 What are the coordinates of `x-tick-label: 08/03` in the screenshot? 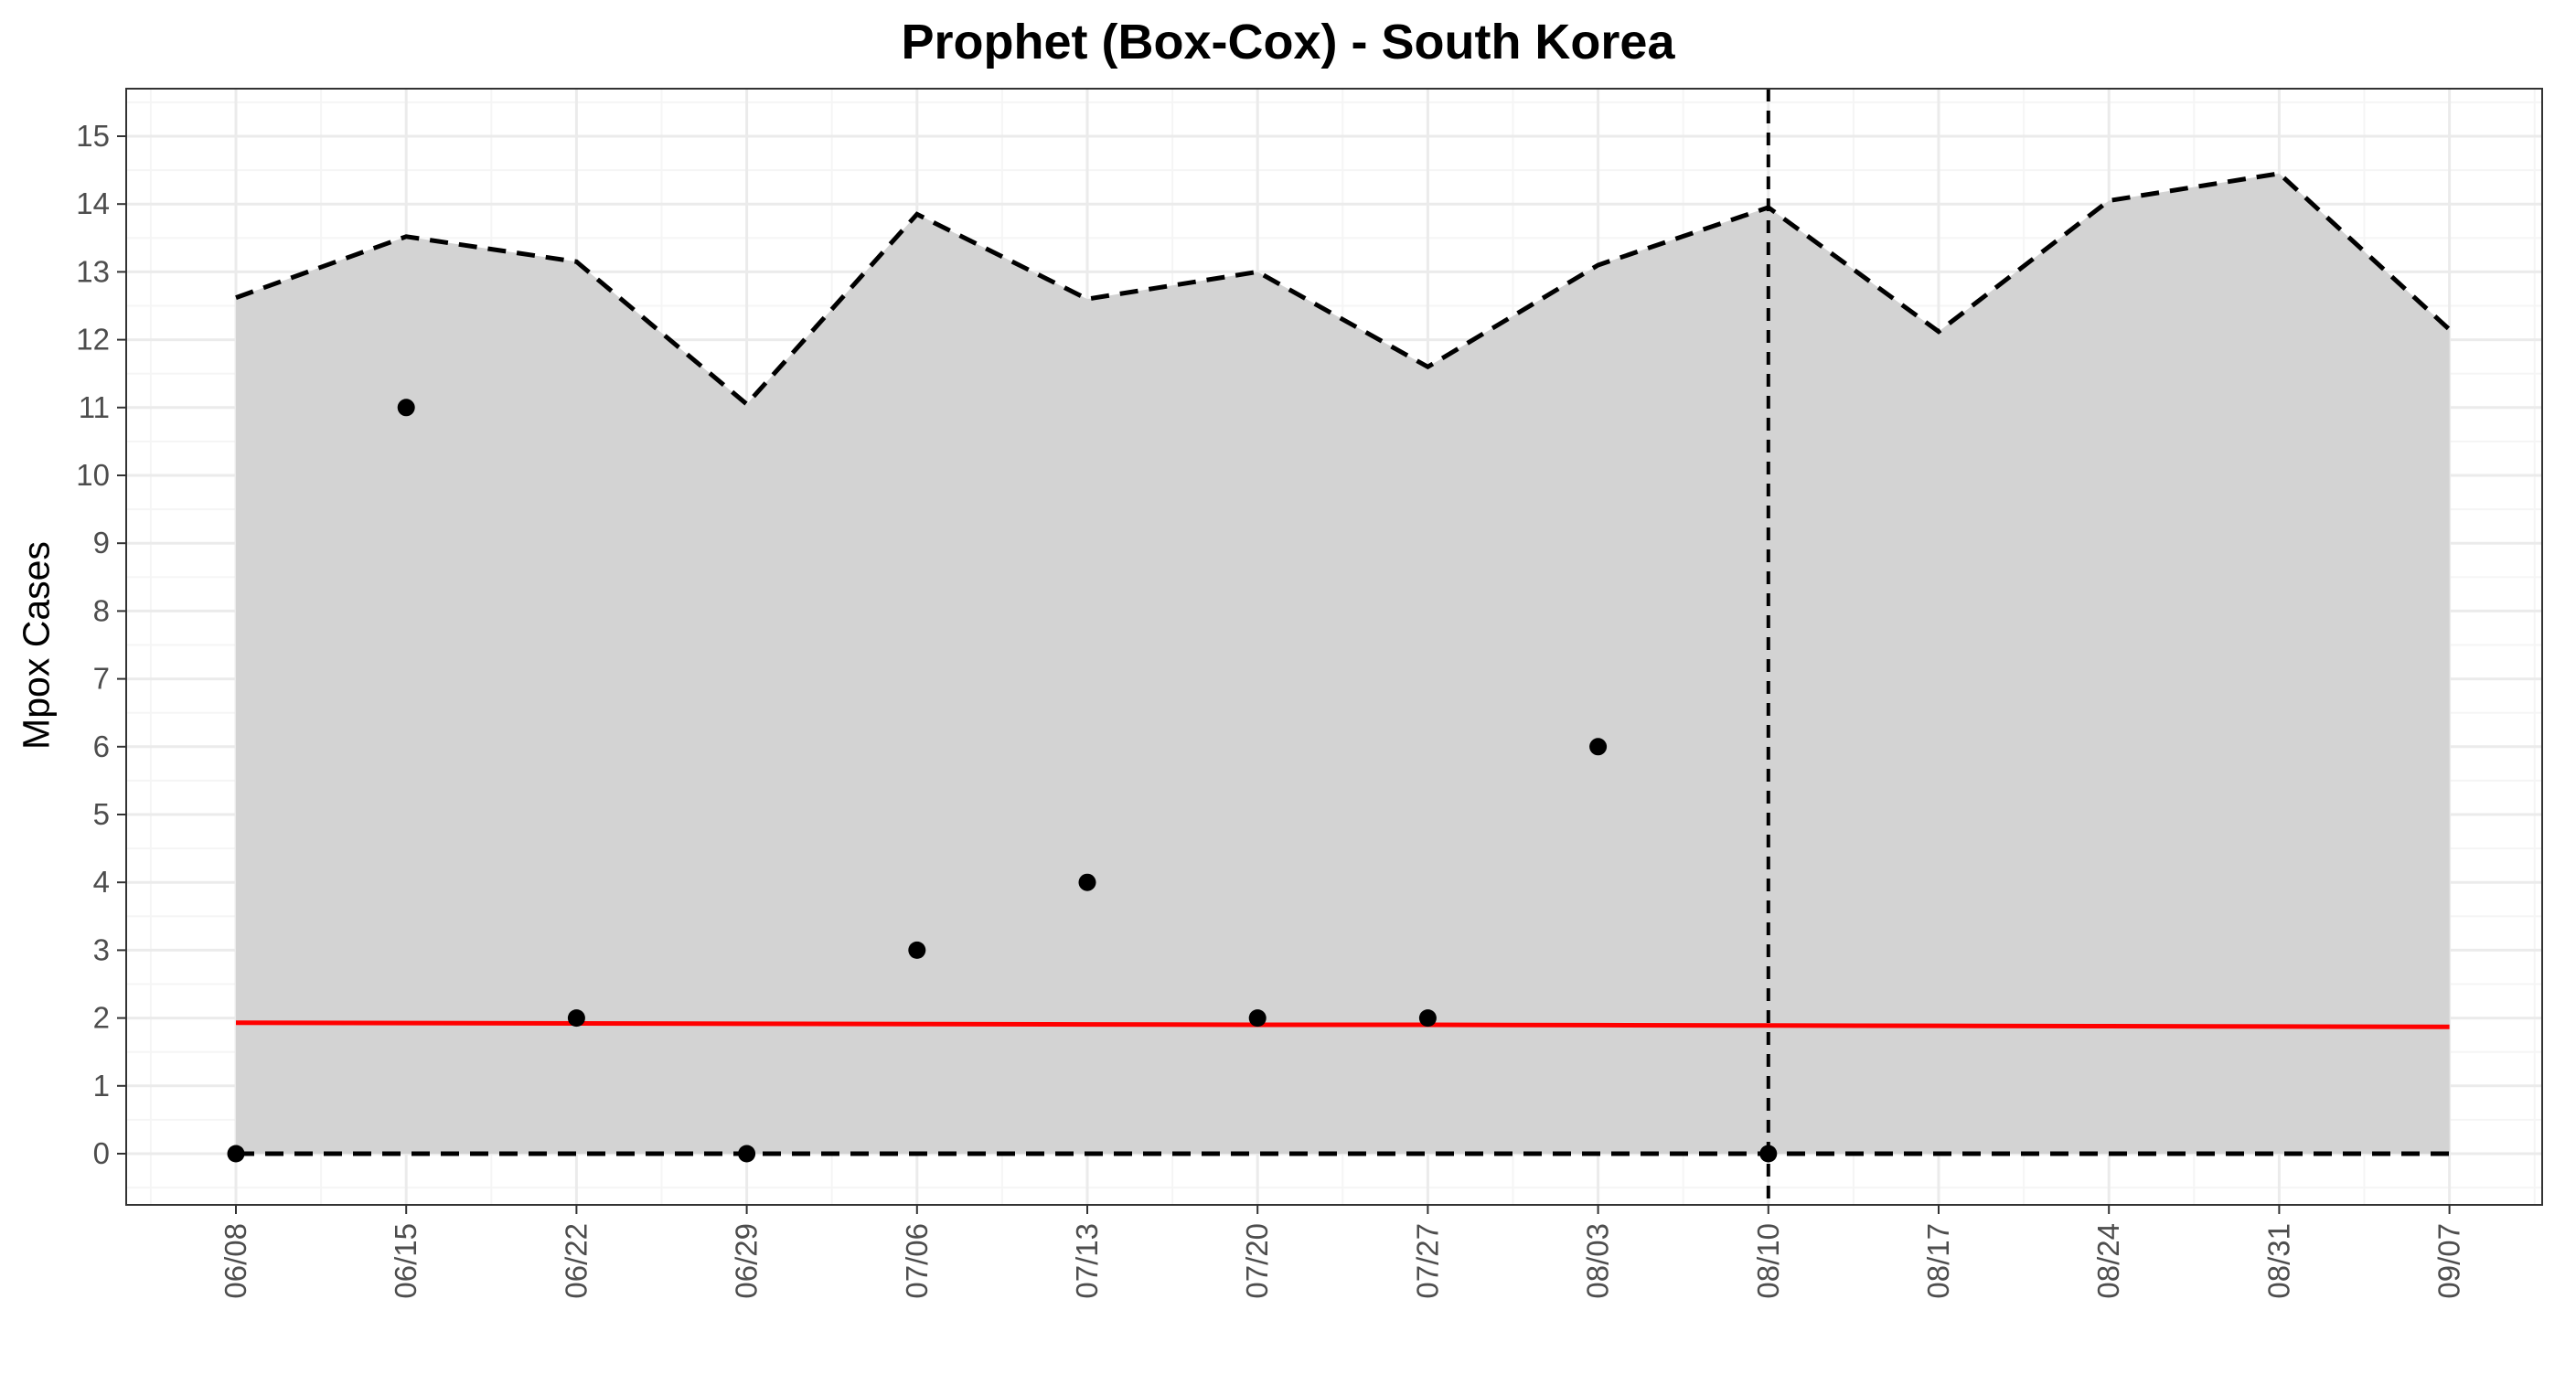 It's located at (1598, 1261).